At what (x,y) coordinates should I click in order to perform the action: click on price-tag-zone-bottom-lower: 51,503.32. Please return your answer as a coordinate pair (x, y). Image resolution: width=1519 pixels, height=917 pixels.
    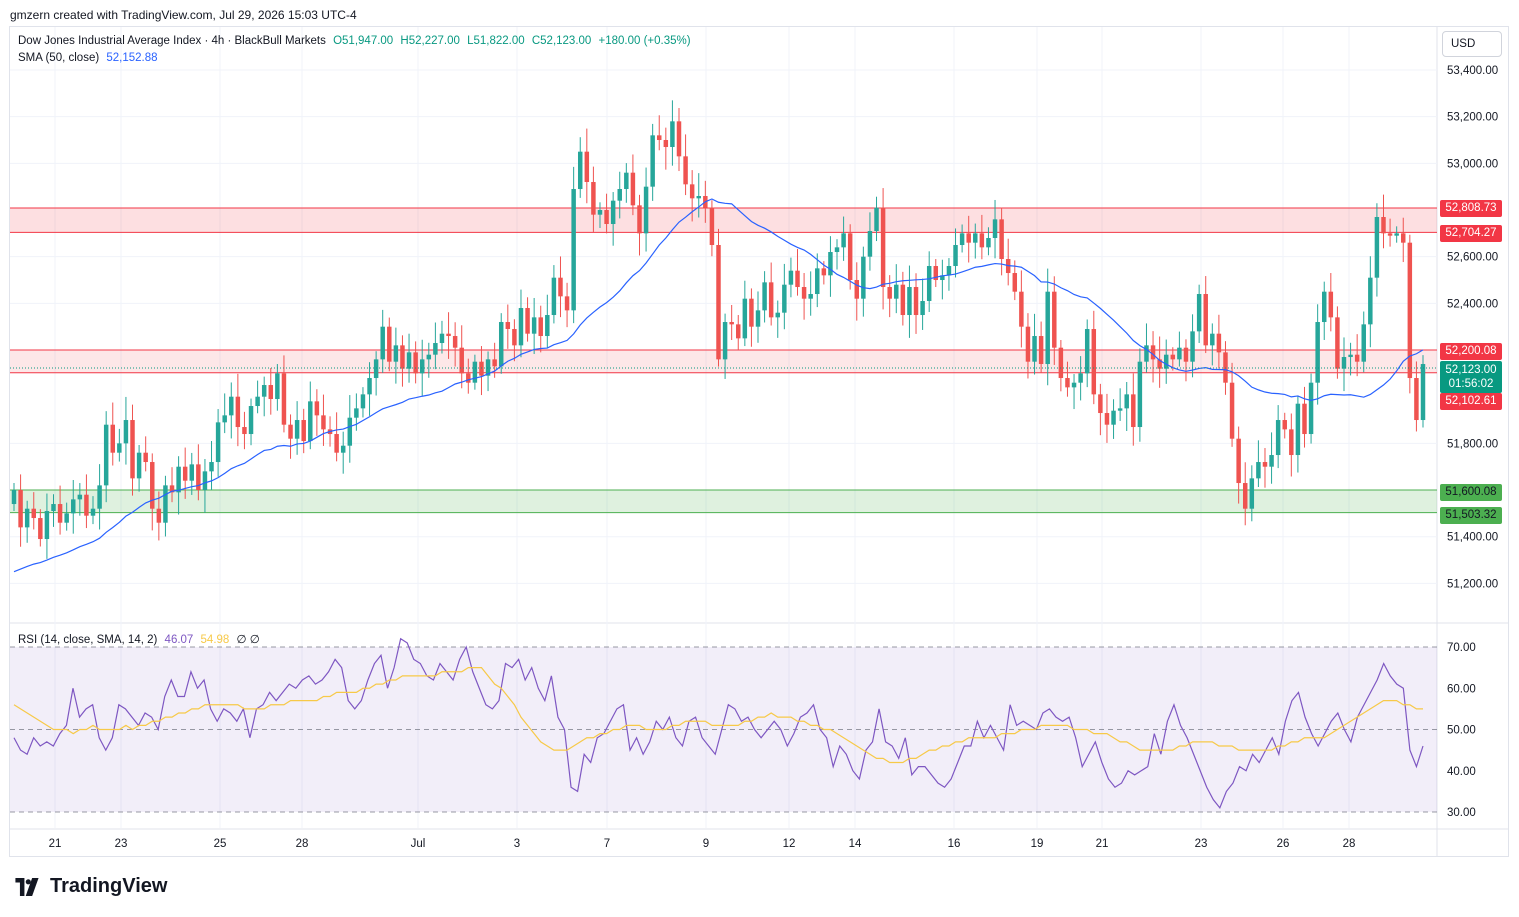
    Looking at the image, I should click on (1471, 515).